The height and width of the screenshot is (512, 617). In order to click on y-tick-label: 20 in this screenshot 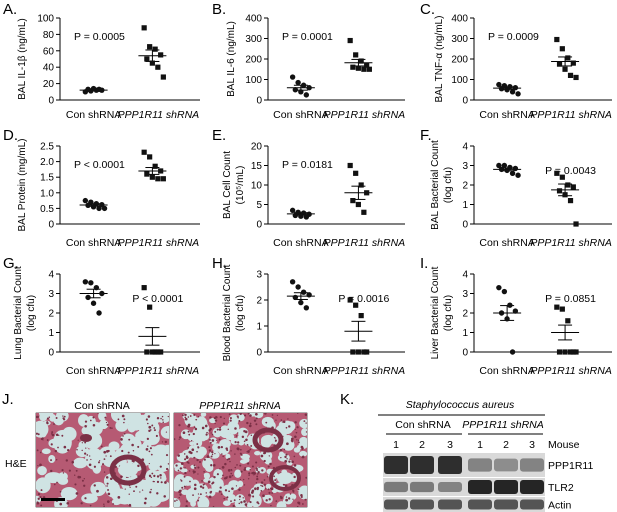, I will do `click(257, 147)`.